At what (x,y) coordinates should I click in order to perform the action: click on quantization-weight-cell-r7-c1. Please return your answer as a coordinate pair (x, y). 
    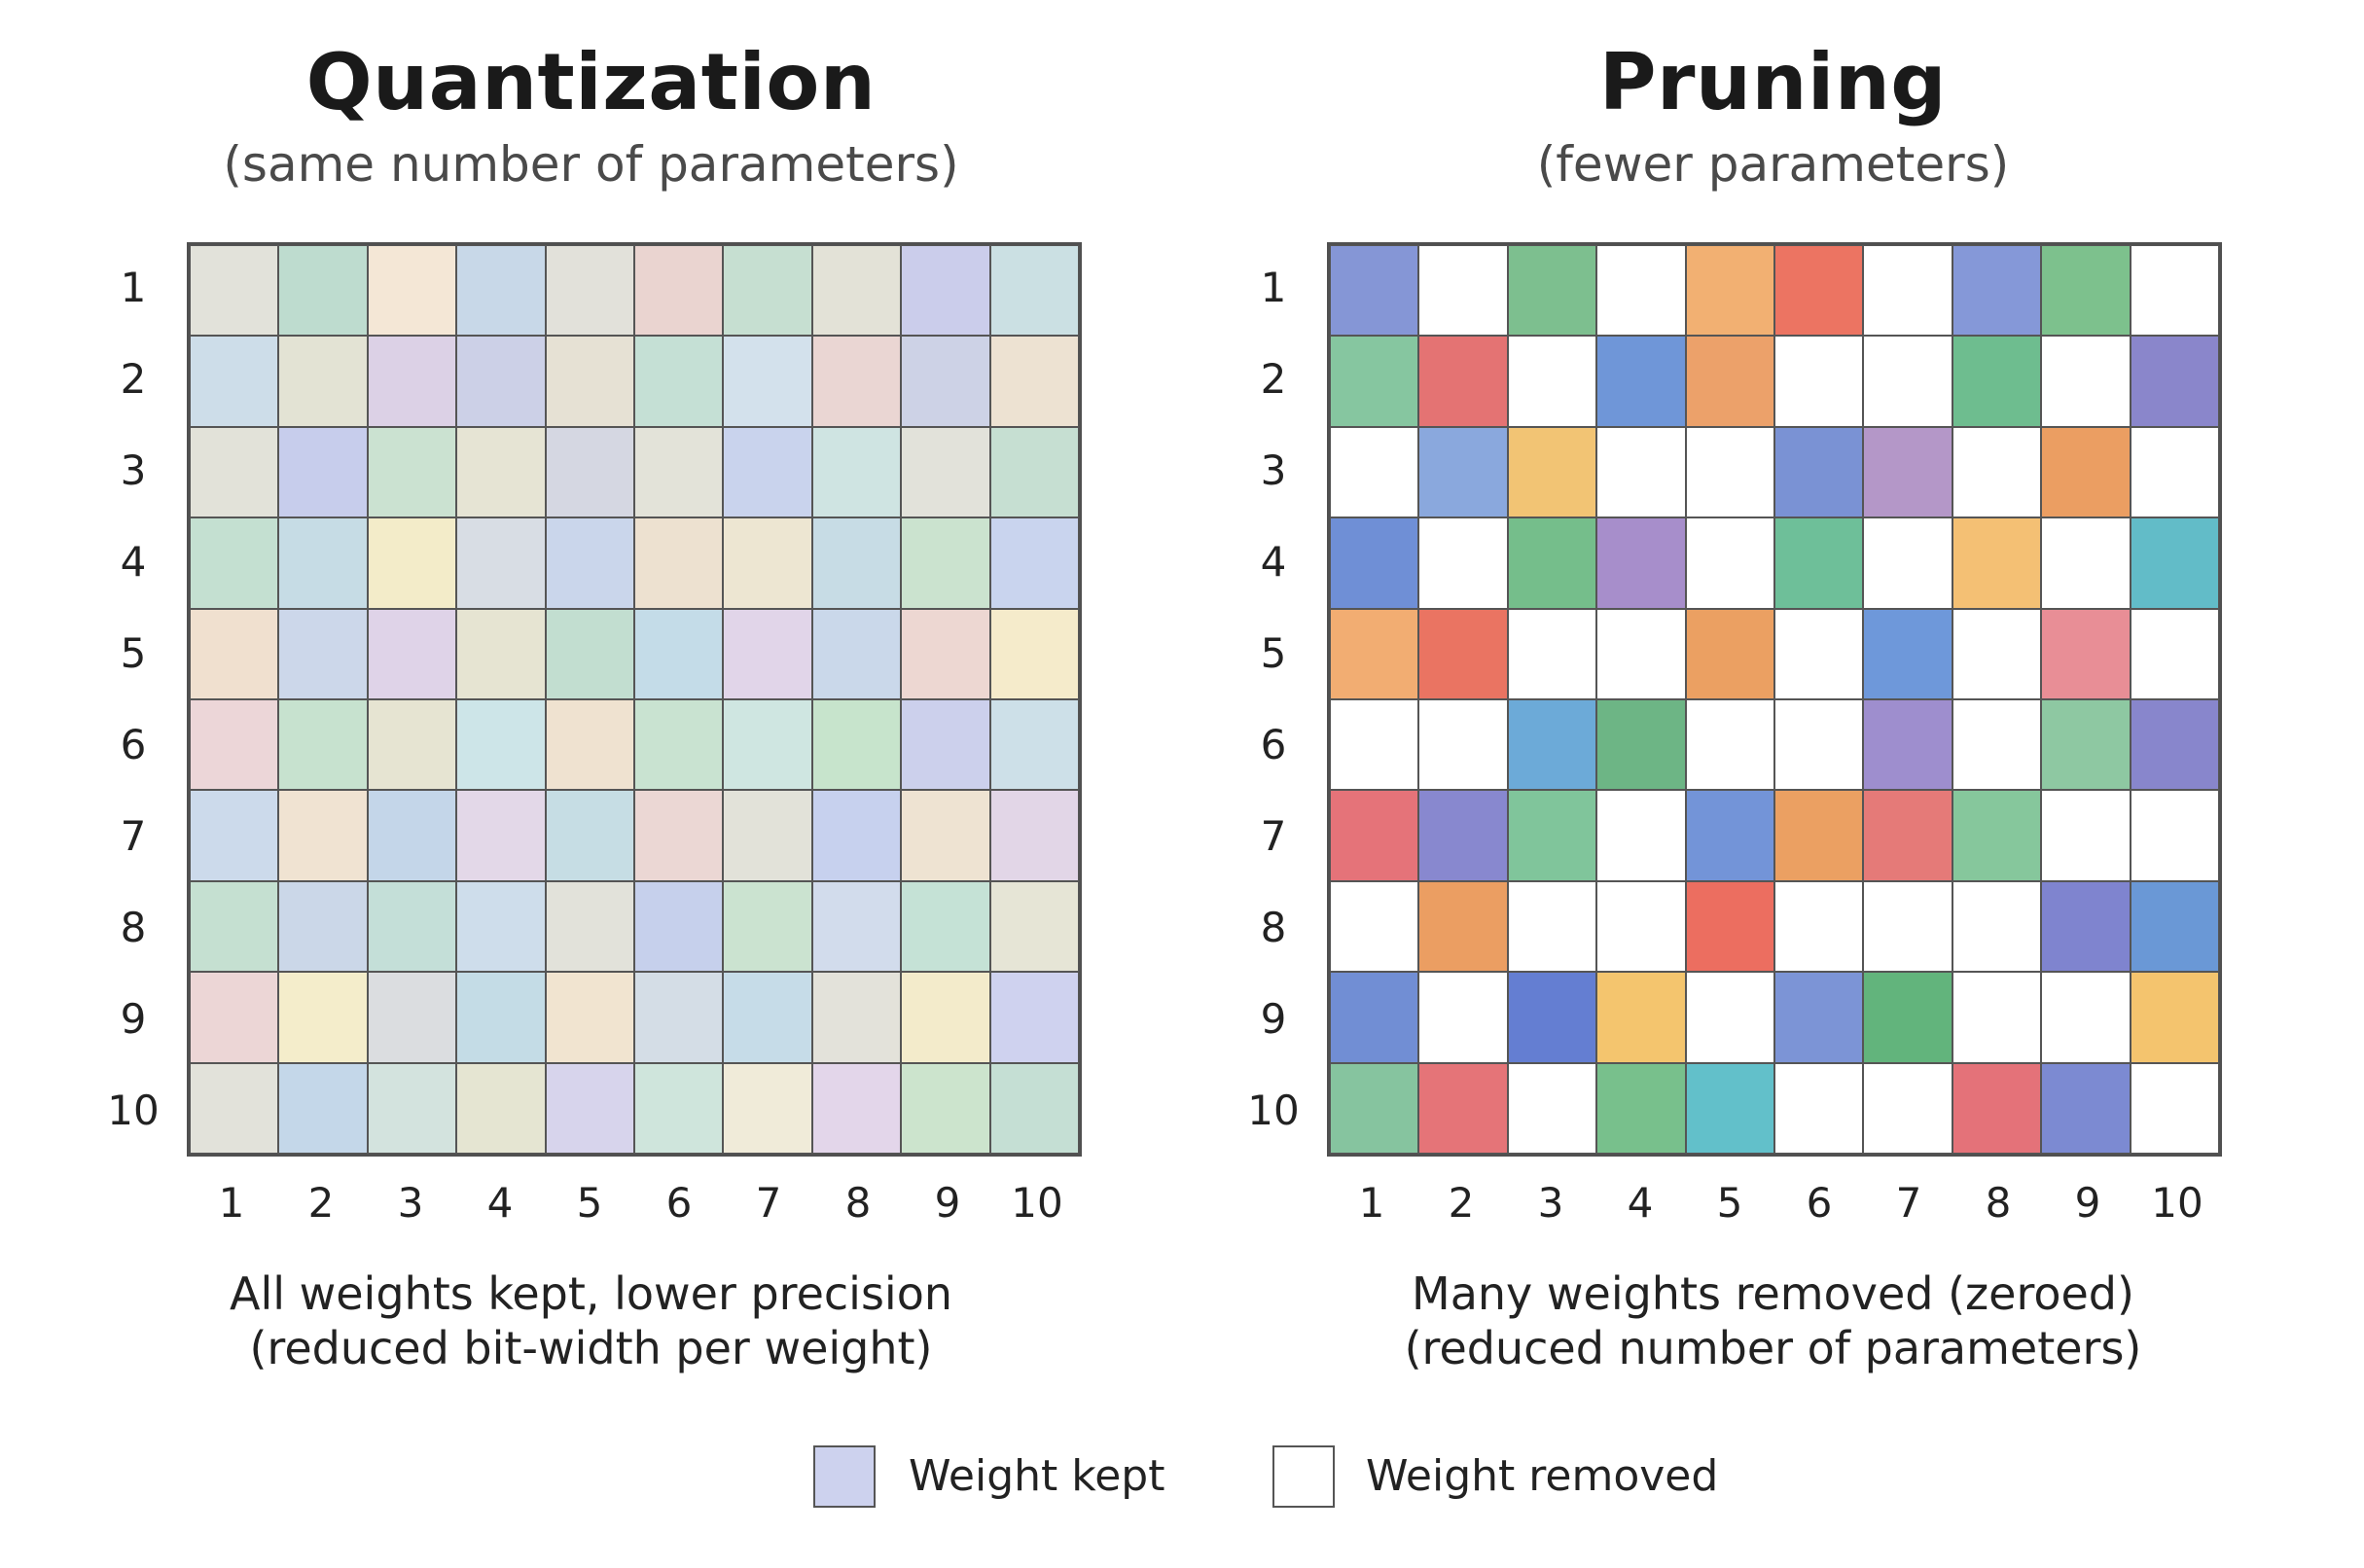
    Looking at the image, I should click on (234, 835).